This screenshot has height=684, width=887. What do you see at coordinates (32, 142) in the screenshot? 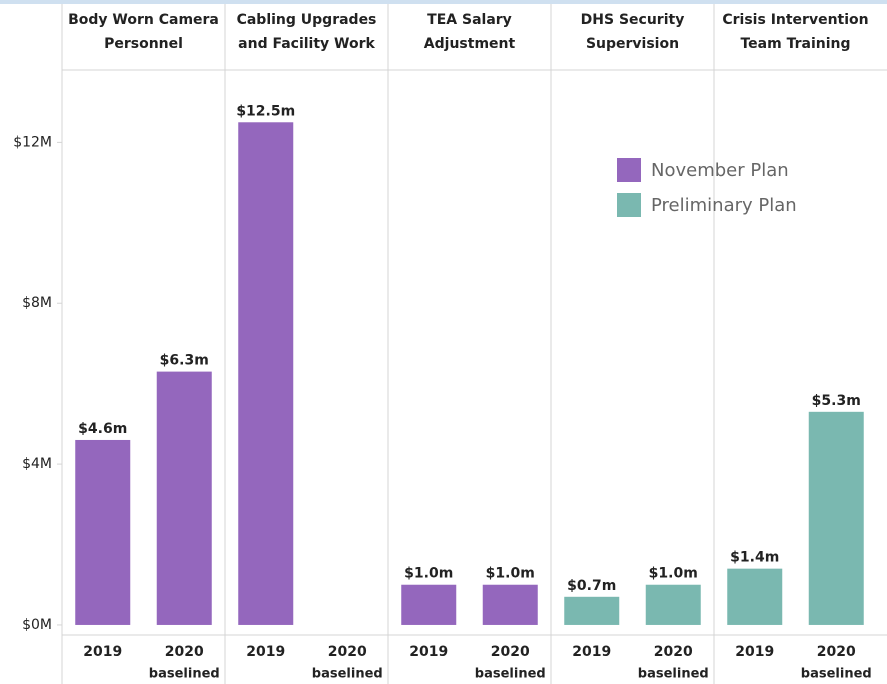
I see `y-tick-label: $12M` at bounding box center [32, 142].